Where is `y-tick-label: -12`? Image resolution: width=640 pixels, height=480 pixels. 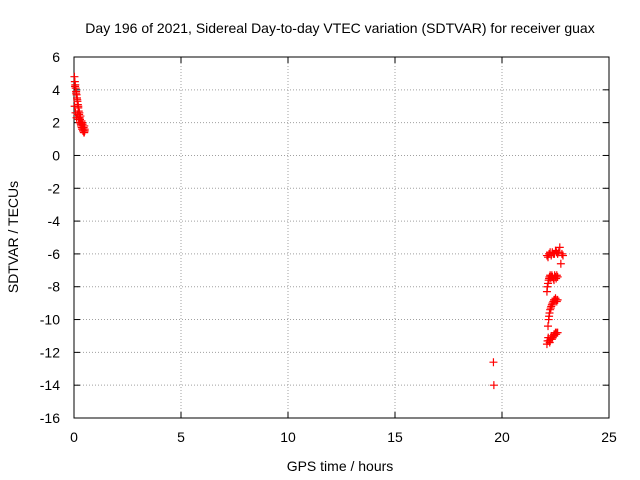
y-tick-label: -12 is located at coordinates (50, 352).